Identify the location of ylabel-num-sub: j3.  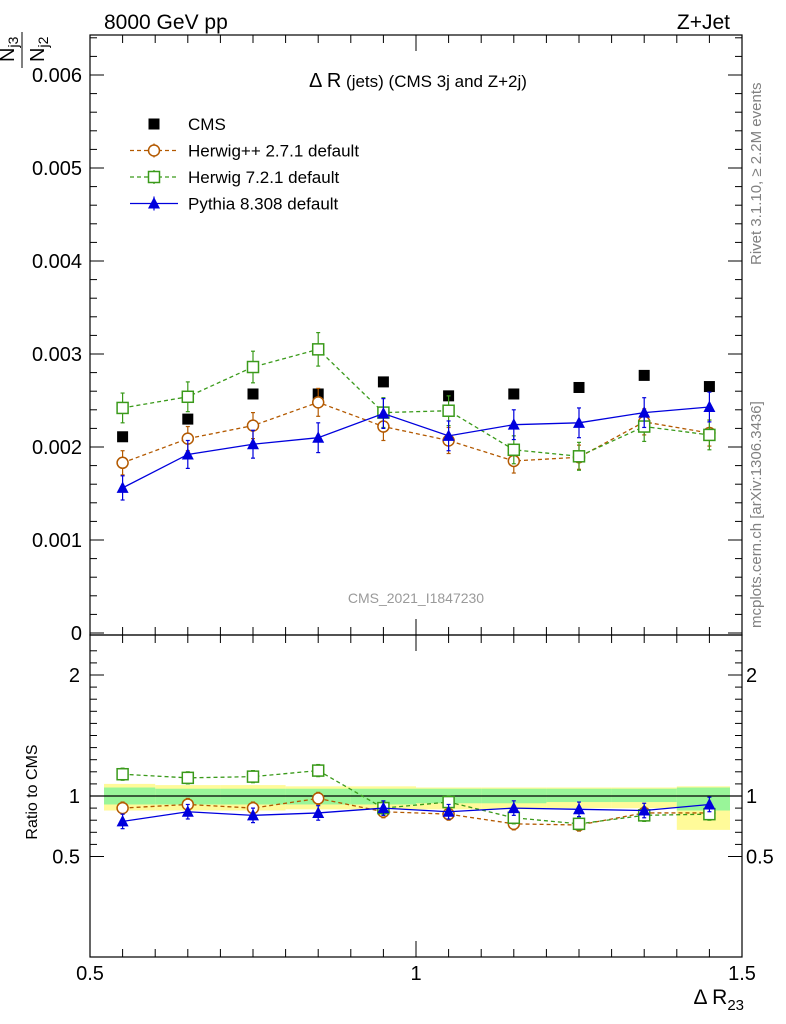
(13, 42).